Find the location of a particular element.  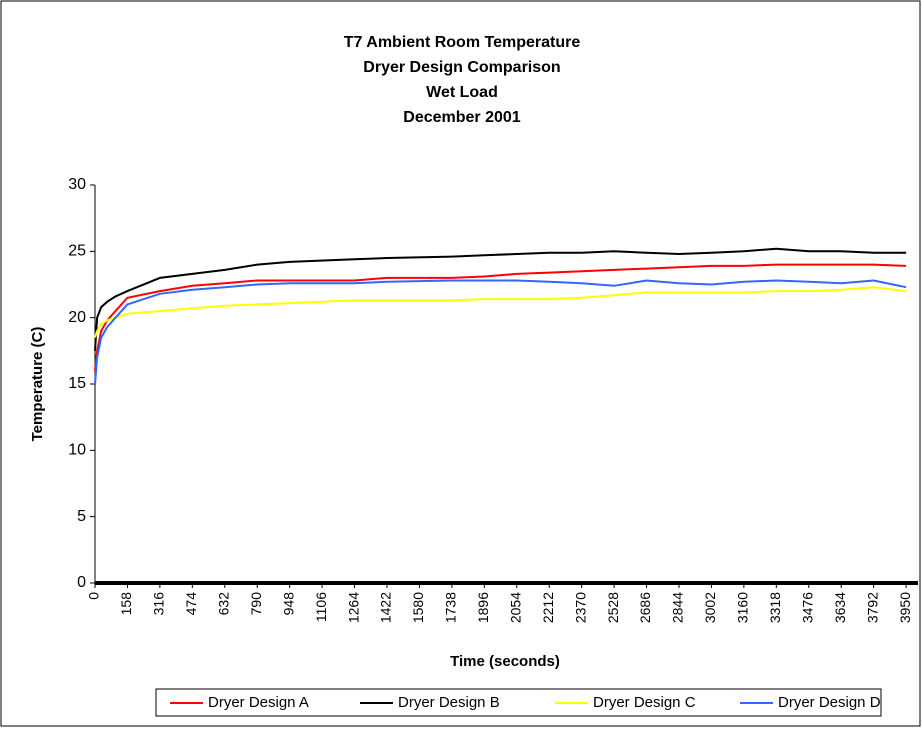

x-tick-label: 158 is located at coordinates (126, 604).